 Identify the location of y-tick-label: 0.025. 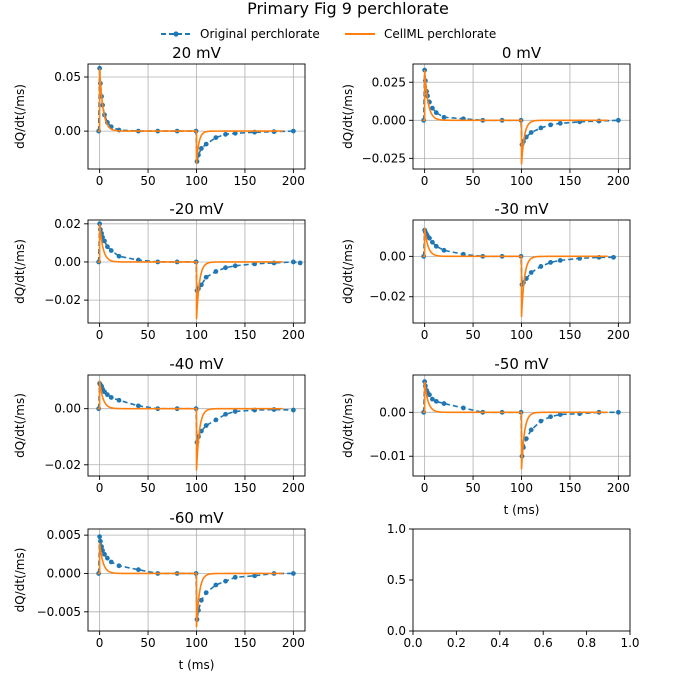
(389, 82).